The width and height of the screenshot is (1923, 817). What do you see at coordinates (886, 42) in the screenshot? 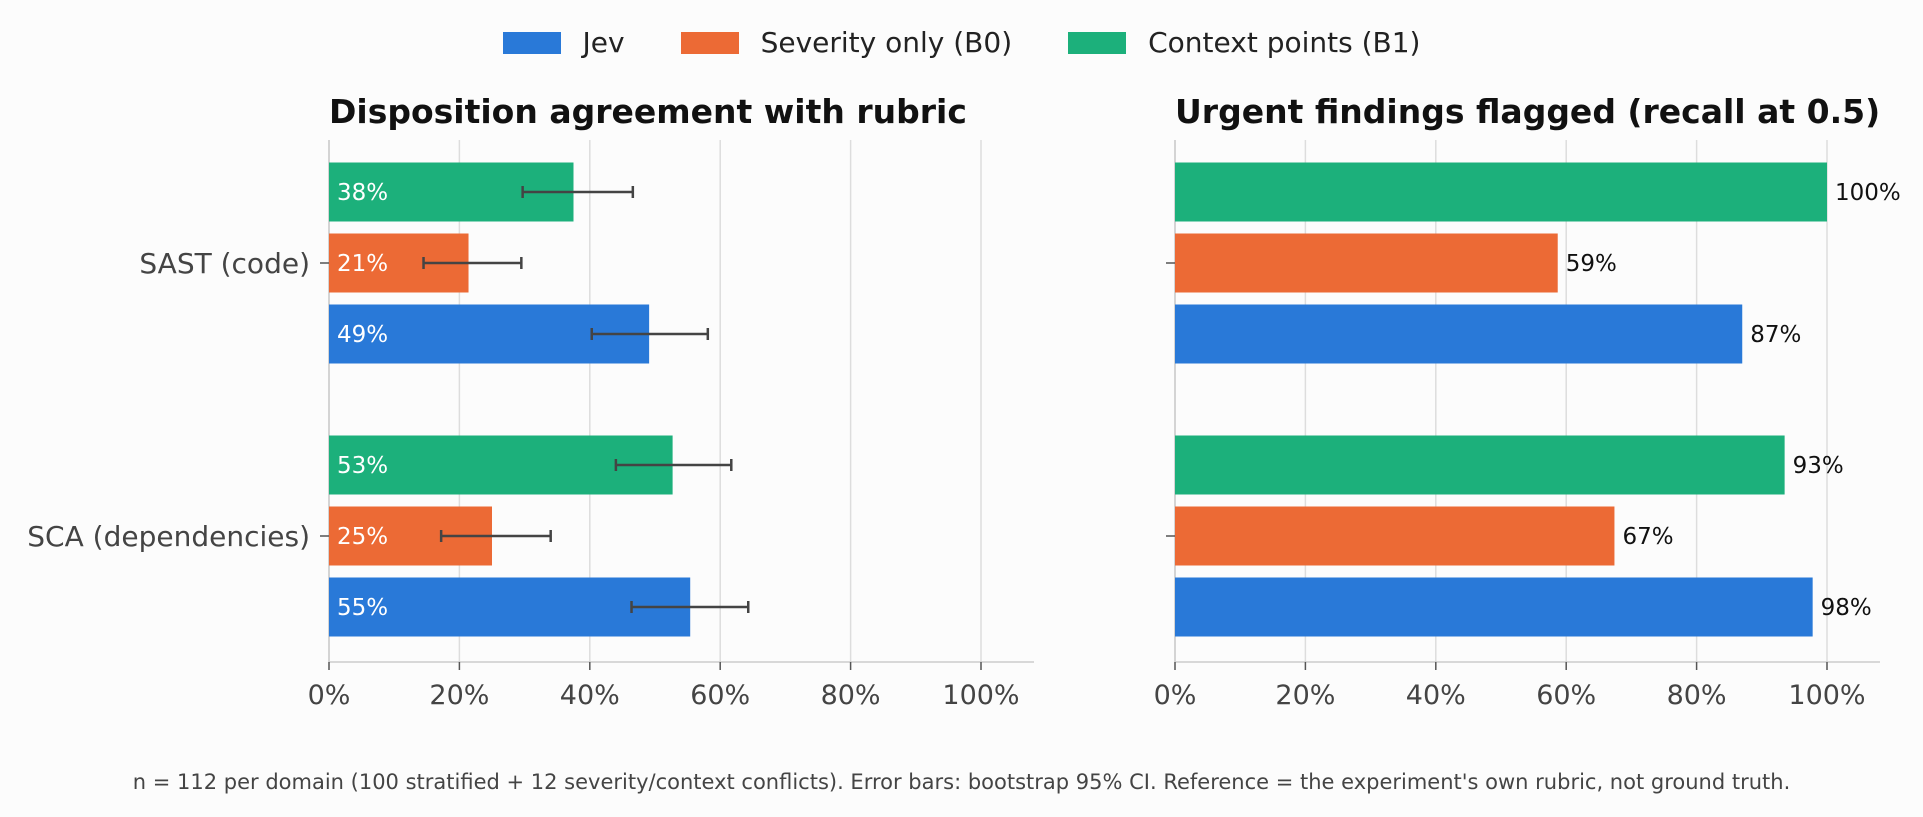
I see `legend-label: Severity only (B0)` at bounding box center [886, 42].